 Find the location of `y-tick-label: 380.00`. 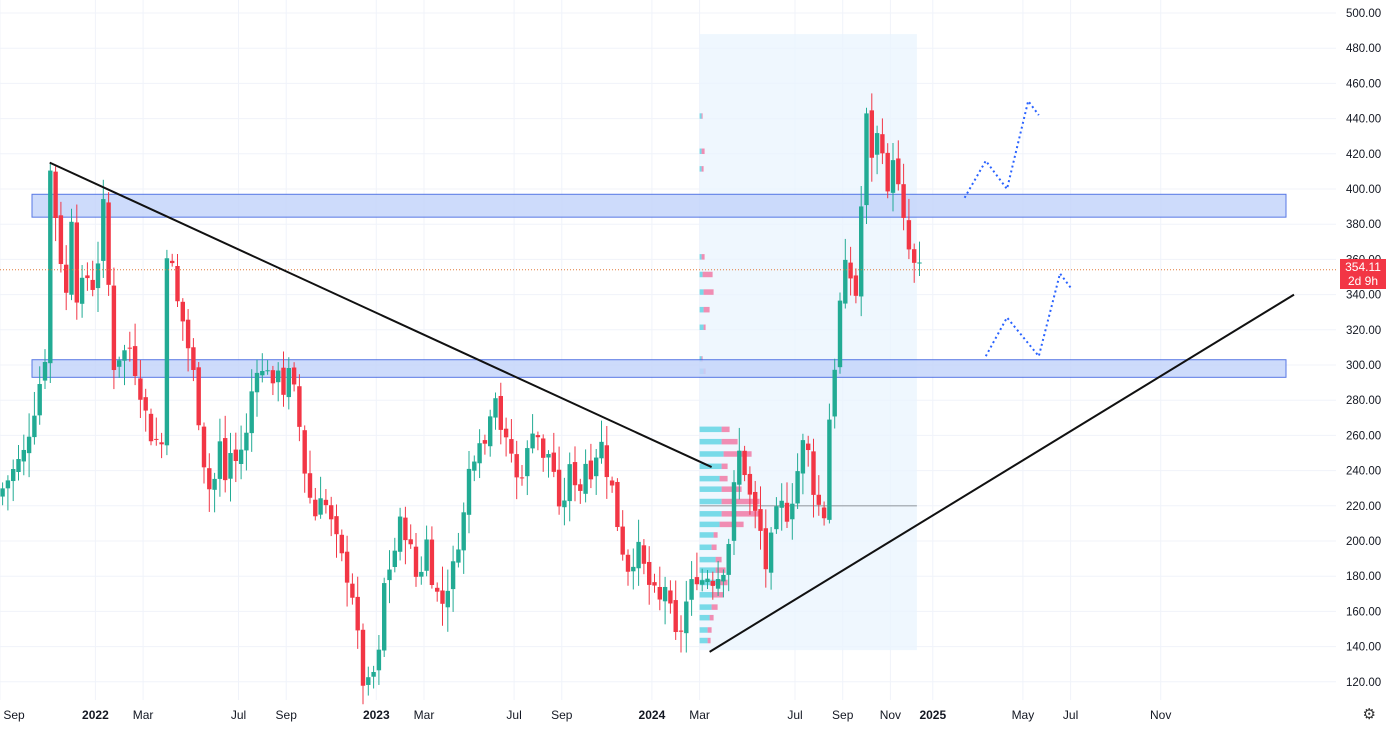

y-tick-label: 380.00 is located at coordinates (1363, 225).